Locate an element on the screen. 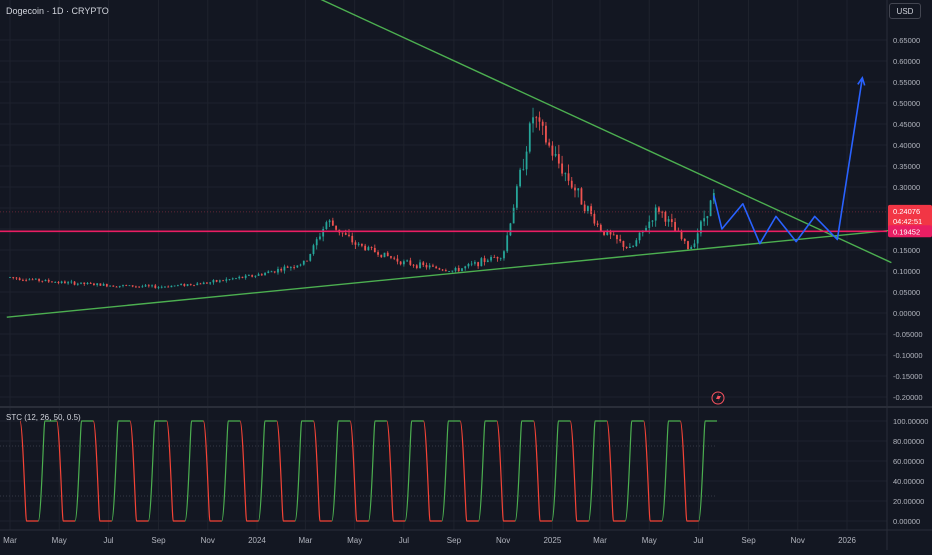  current-price-label: 0.24076 is located at coordinates (906, 211).